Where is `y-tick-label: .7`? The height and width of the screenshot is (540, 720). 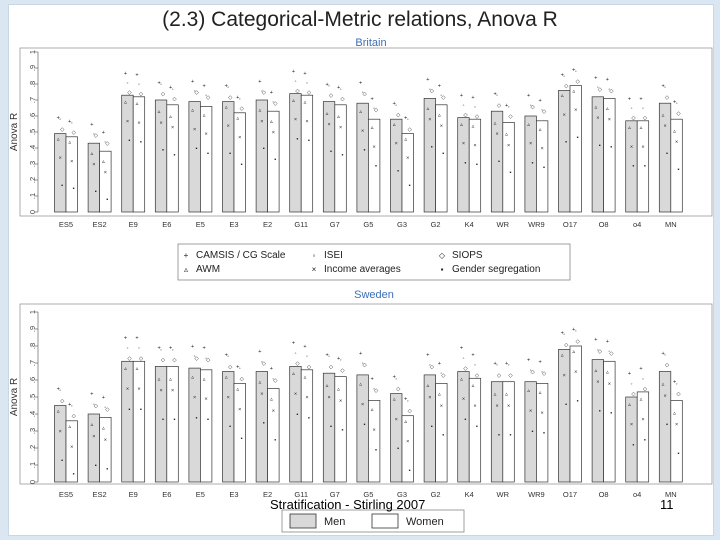 y-tick-label: .7 is located at coordinates (32, 363).